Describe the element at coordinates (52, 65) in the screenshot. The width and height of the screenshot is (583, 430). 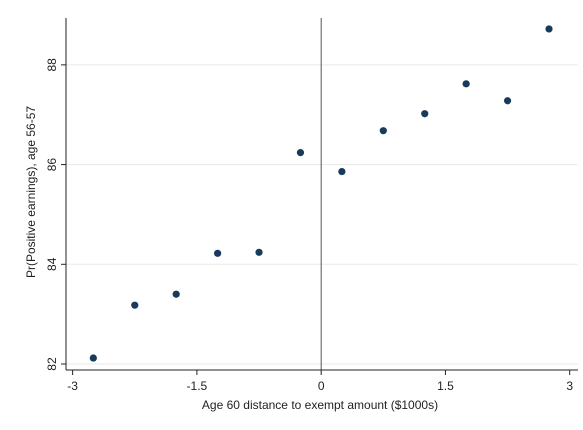
I see `y-tick-label: 88` at that location.